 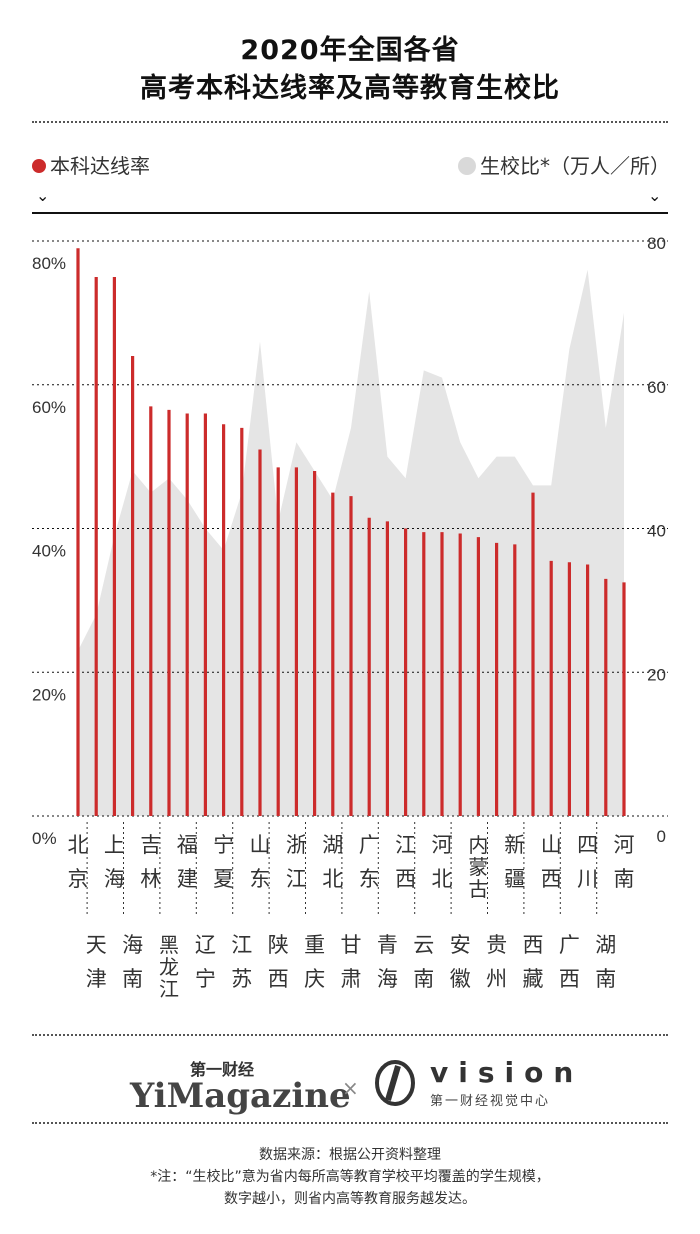 What do you see at coordinates (222, 1069) in the screenshot?
I see `yicai-cn-logo-text: 第一财经` at bounding box center [222, 1069].